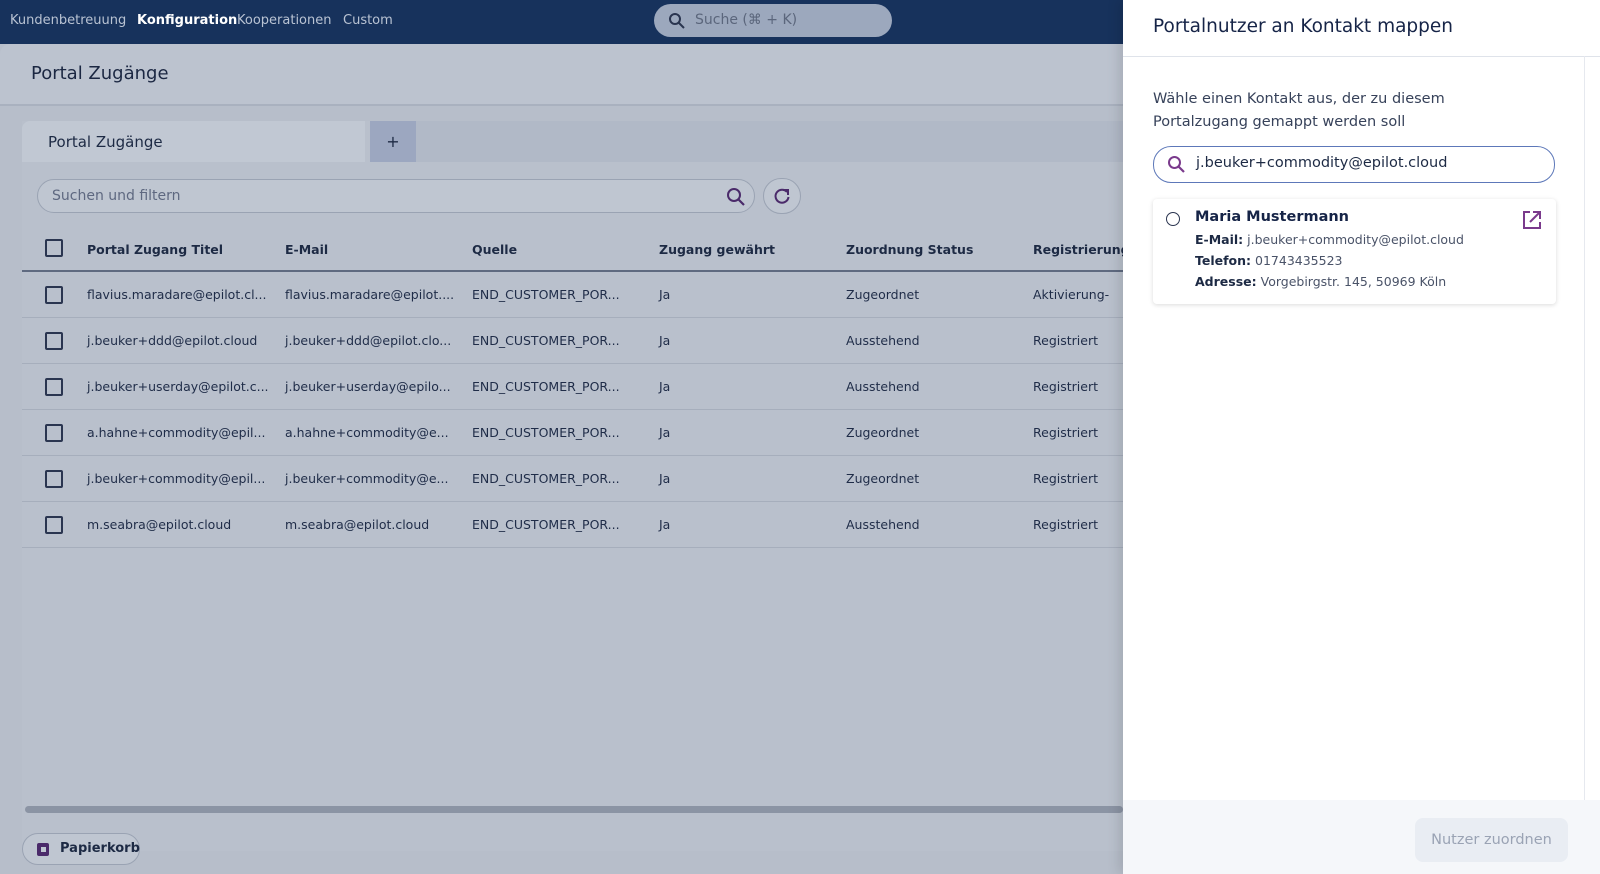 This screenshot has height=874, width=1600. What do you see at coordinates (574, 809) in the screenshot?
I see `h-scrollbar` at bounding box center [574, 809].